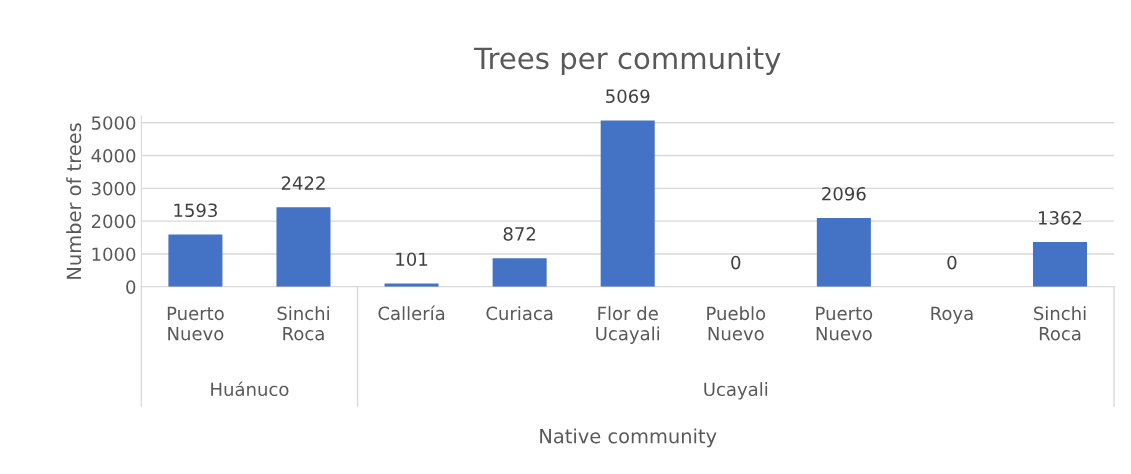 The width and height of the screenshot is (1131, 474). What do you see at coordinates (195, 210) in the screenshot?
I see `data-label: 1593` at bounding box center [195, 210].